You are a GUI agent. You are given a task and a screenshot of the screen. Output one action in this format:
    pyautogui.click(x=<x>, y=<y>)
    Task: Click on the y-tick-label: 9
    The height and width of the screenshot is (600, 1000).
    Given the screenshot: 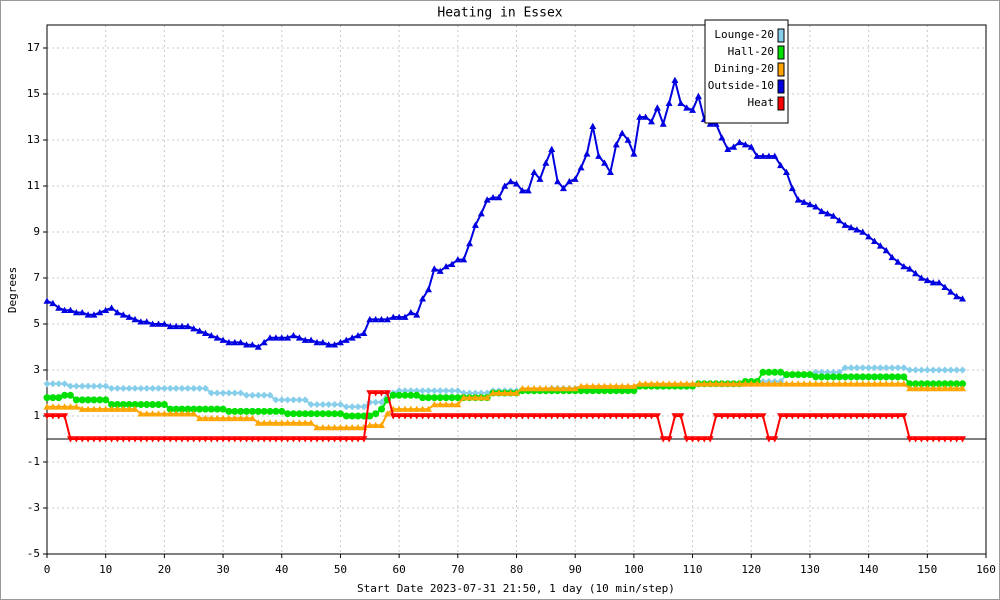 What is the action you would take?
    pyautogui.click(x=36, y=231)
    